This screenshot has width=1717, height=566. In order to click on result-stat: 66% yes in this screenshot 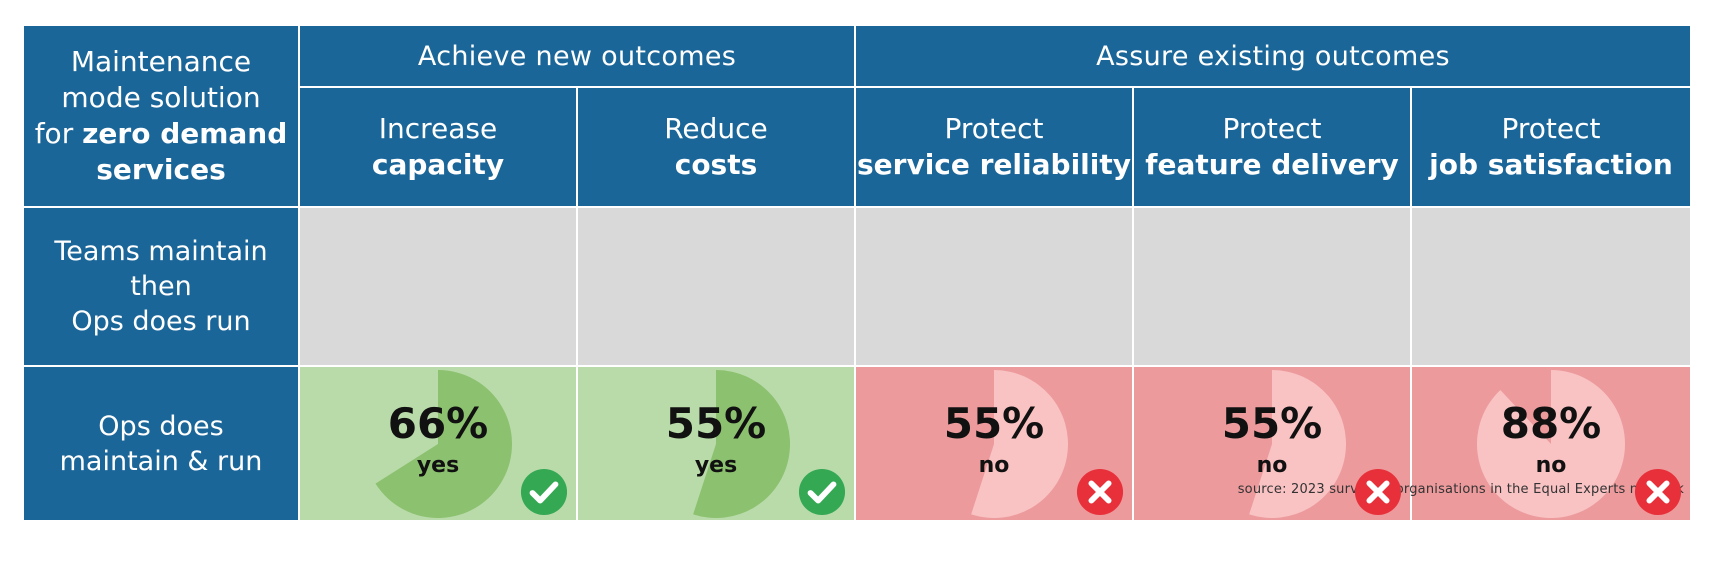, I will do `click(438, 439)`.